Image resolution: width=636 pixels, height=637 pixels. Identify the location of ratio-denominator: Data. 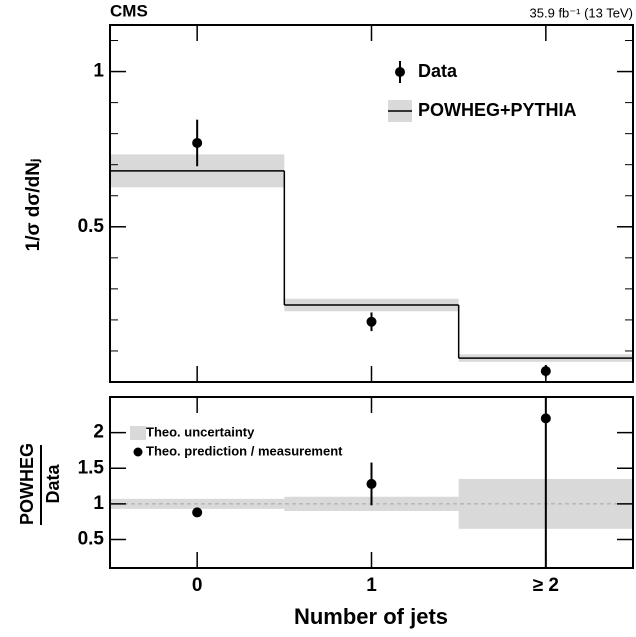
(53, 484).